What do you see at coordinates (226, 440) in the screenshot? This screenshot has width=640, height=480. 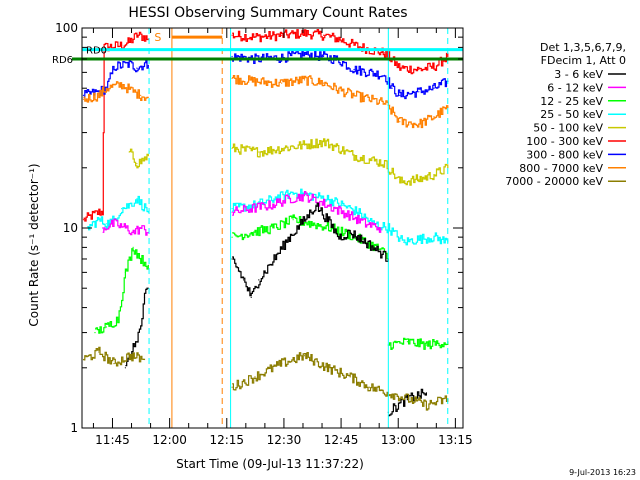 I see `x-tick-label-2: 12:15` at bounding box center [226, 440].